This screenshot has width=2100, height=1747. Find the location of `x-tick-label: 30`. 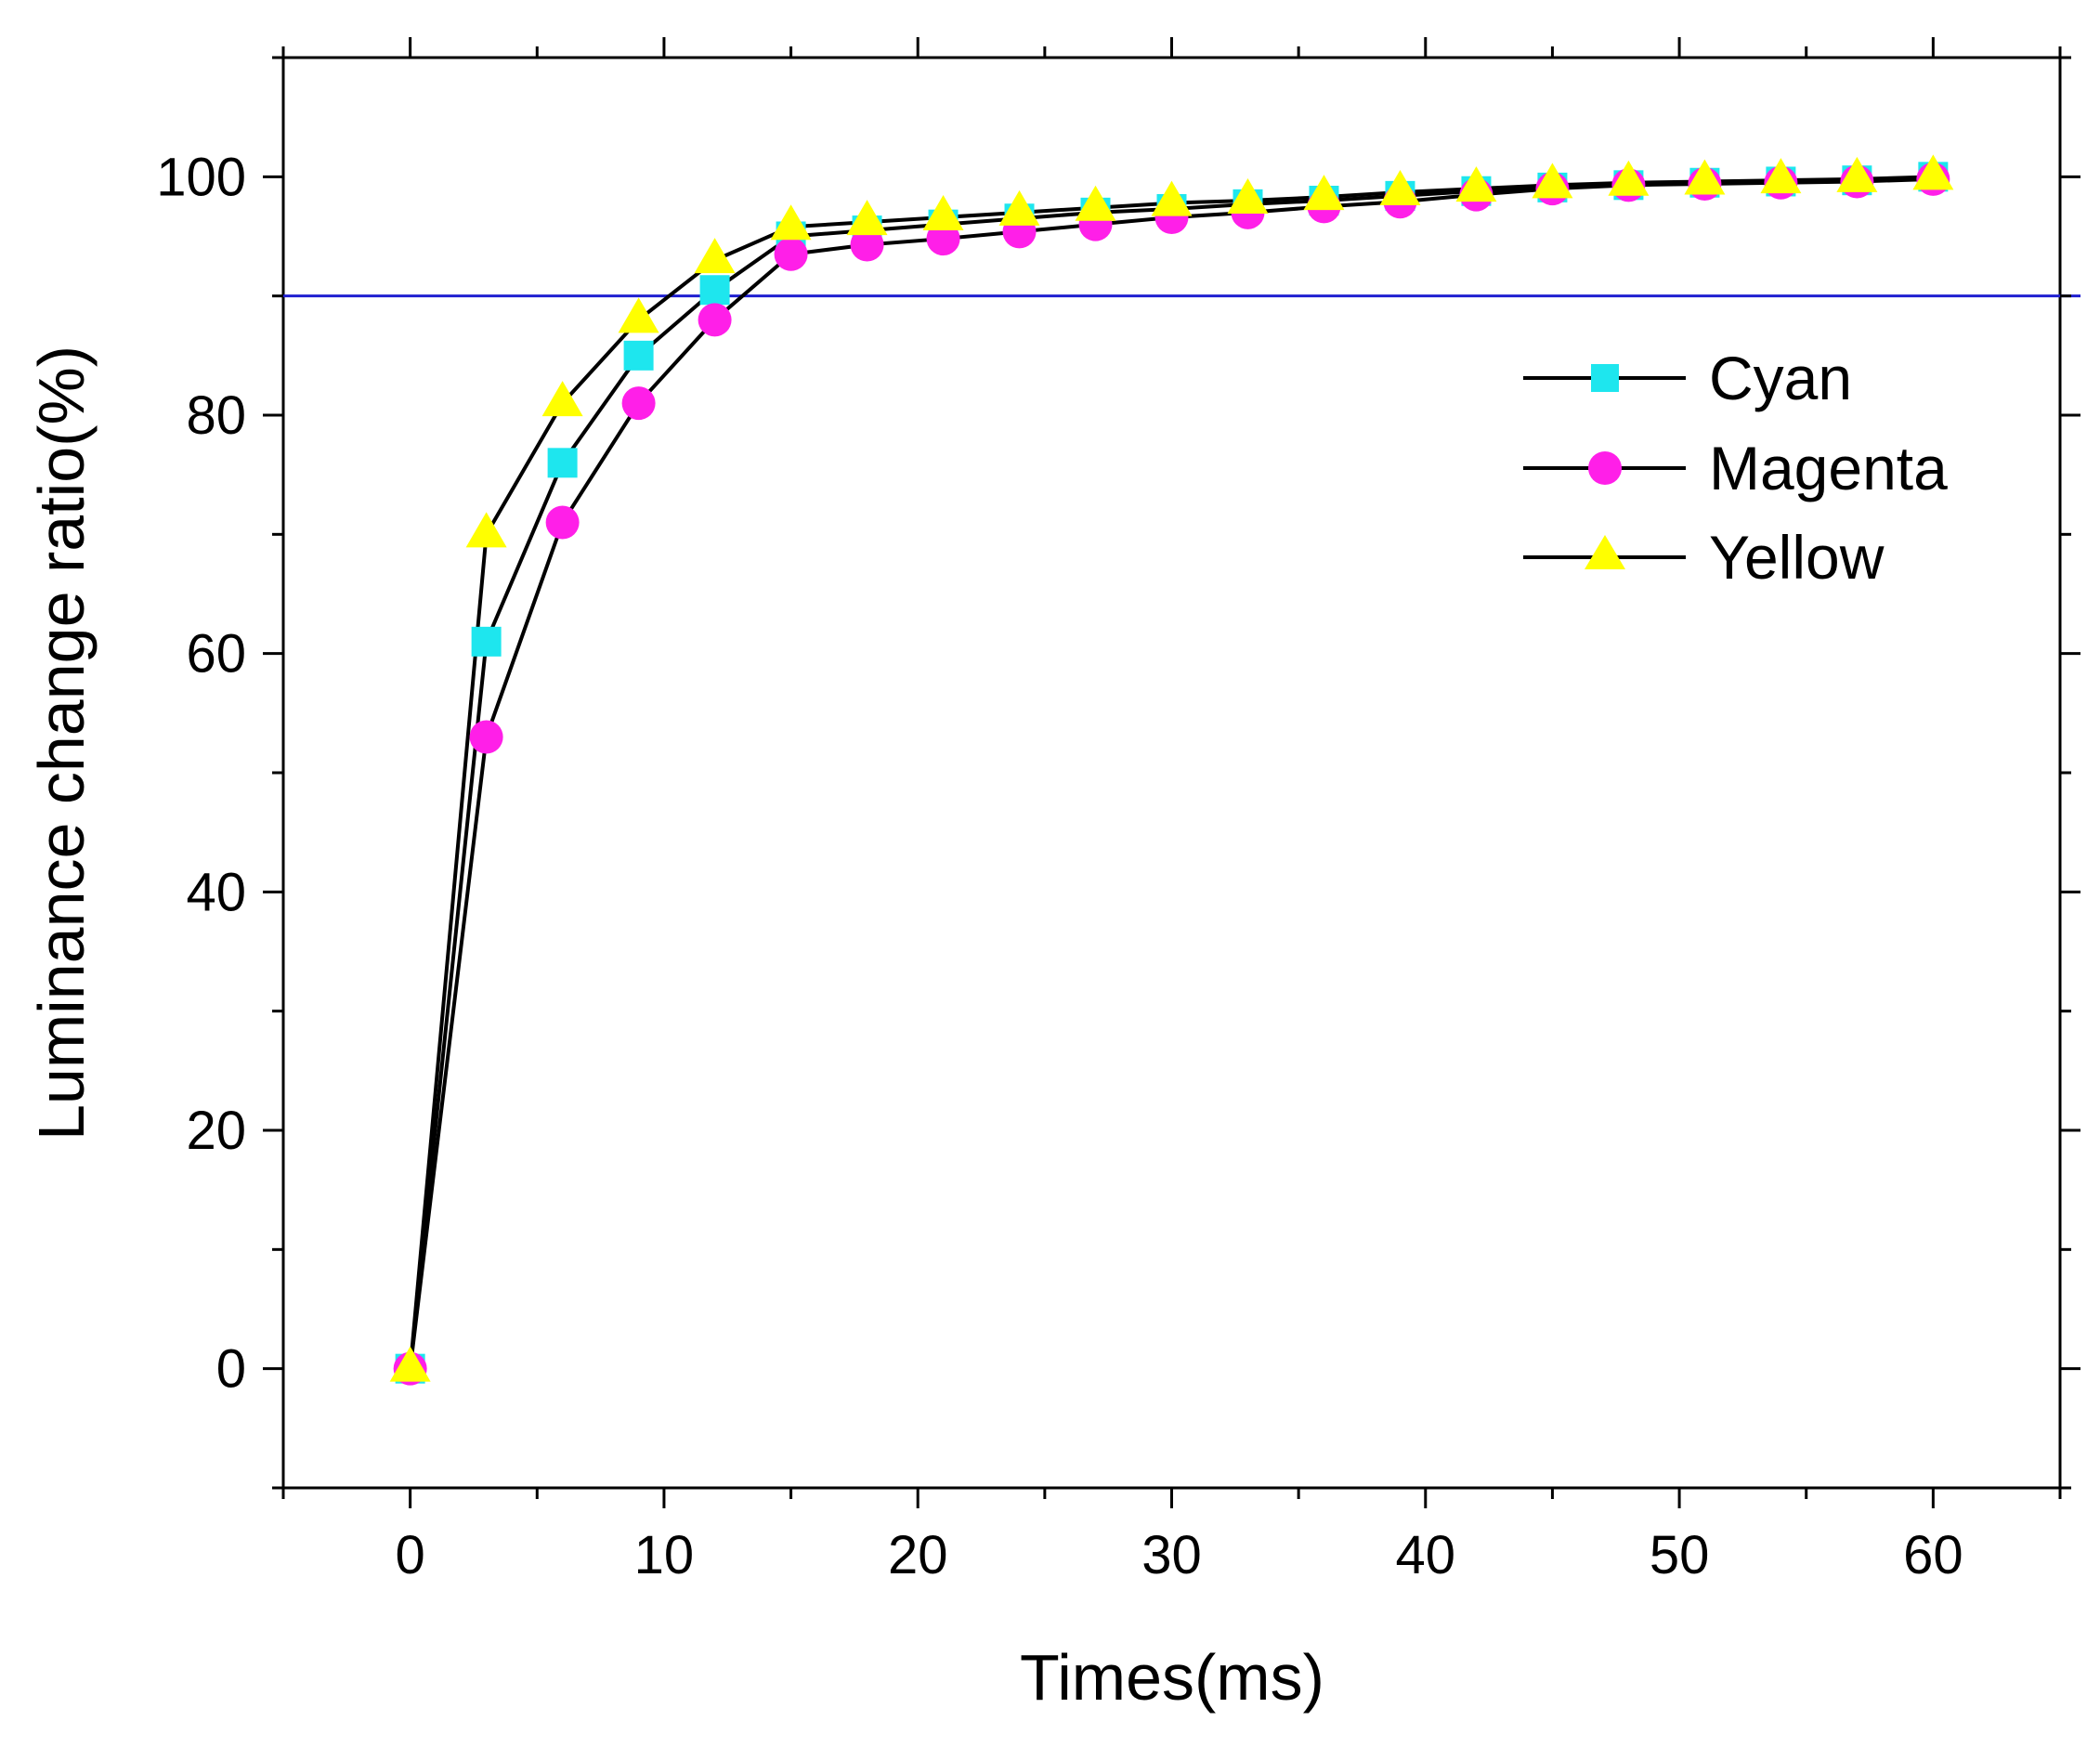

x-tick-label: 30 is located at coordinates (1171, 1555).